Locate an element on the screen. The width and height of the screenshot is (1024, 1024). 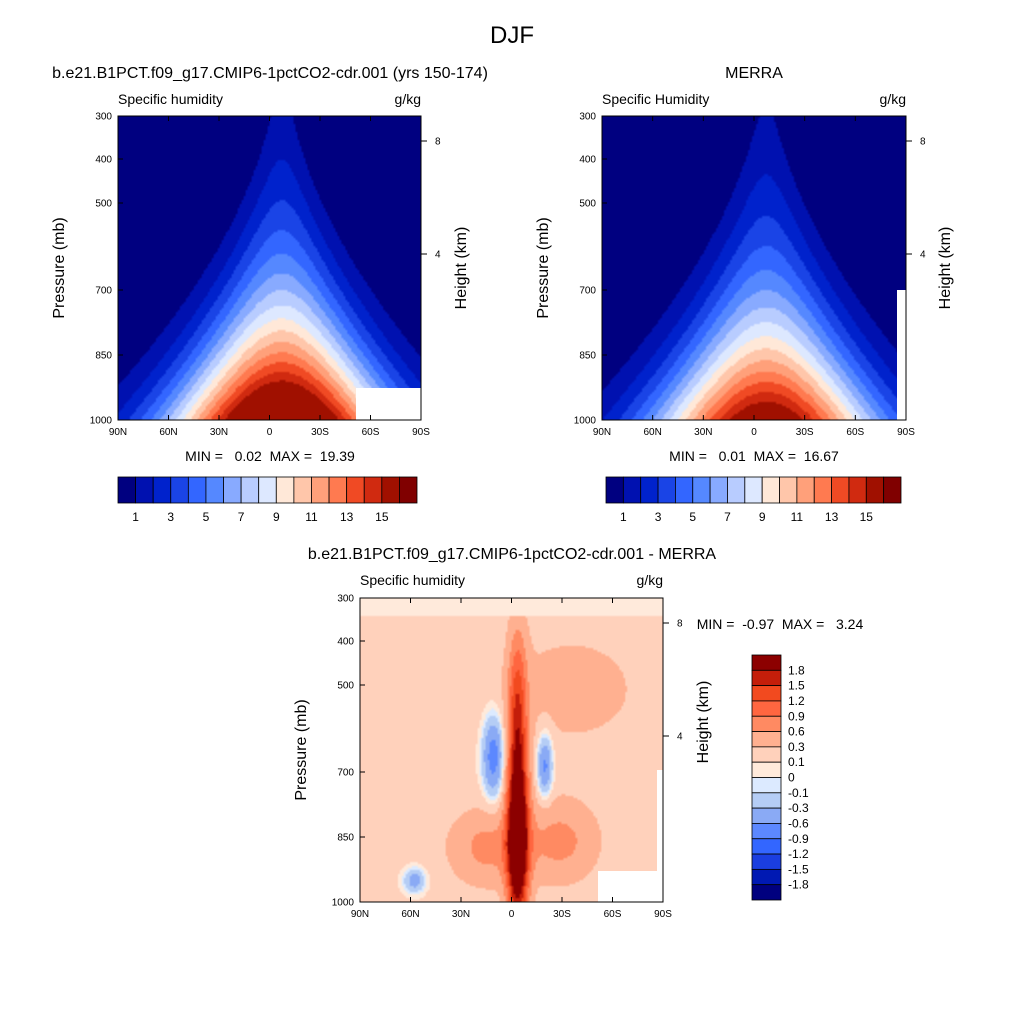
figure-title: DJF is located at coordinates (512, 35).